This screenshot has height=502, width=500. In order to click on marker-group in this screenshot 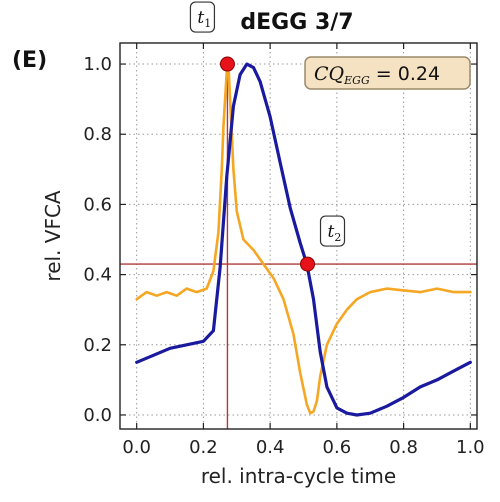, I will do `click(267, 164)`.